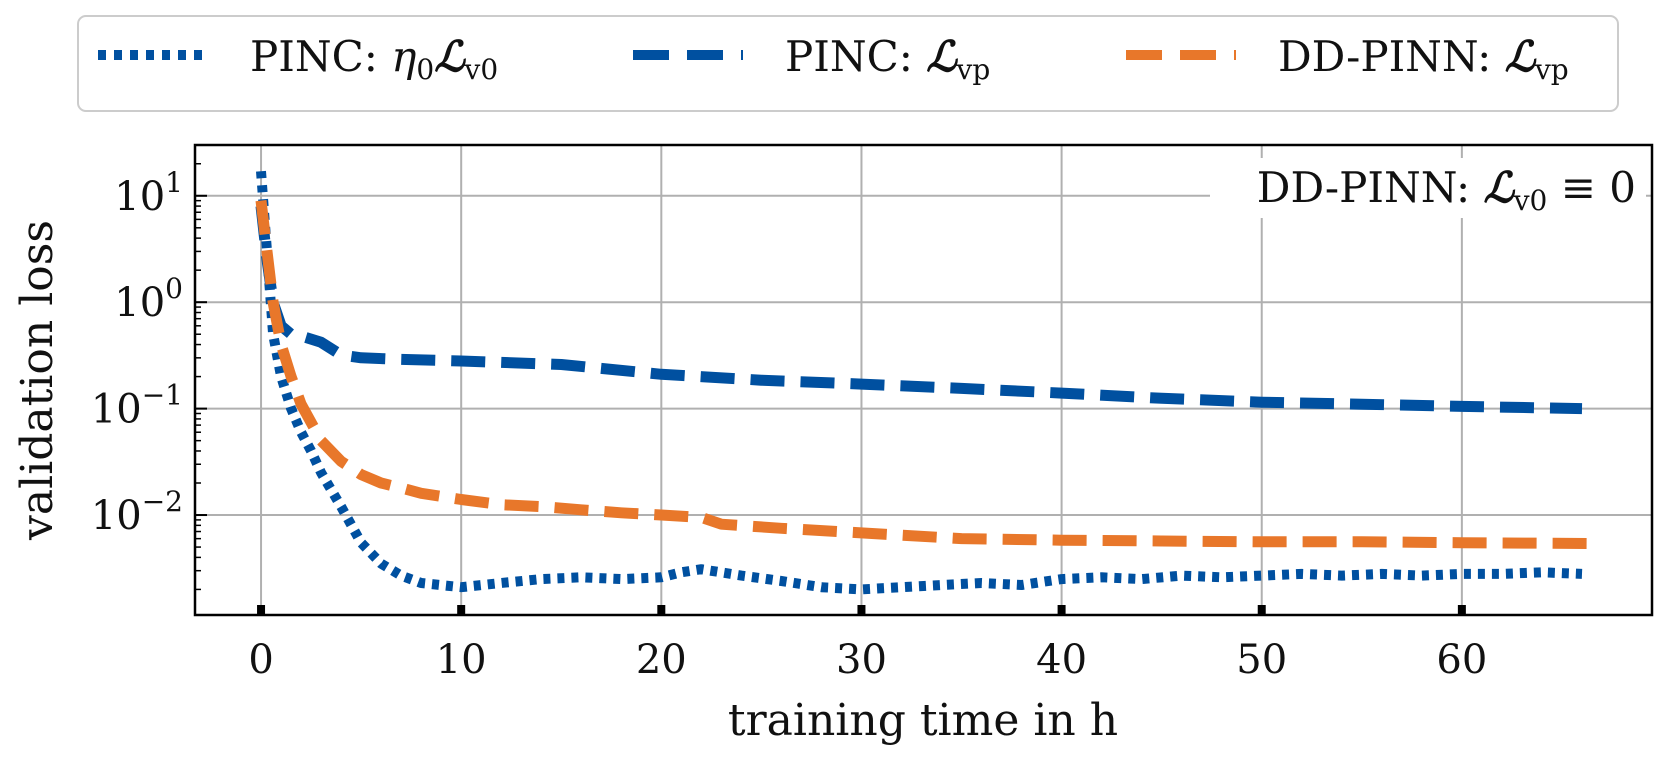 This screenshot has width=1660, height=761. I want to click on y-tick-label: 10⁰, so click(148, 299).